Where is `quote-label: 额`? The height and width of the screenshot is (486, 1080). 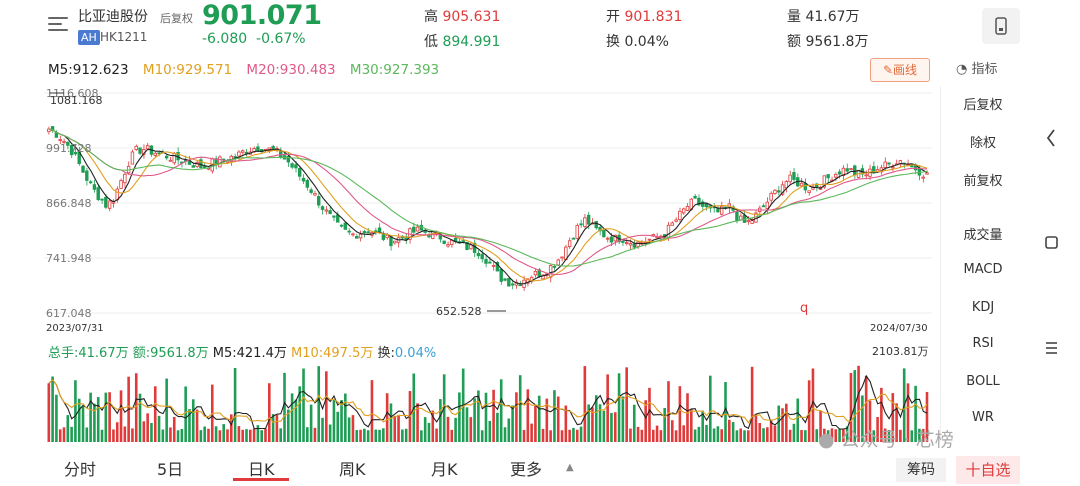
quote-label: 额 is located at coordinates (794, 42).